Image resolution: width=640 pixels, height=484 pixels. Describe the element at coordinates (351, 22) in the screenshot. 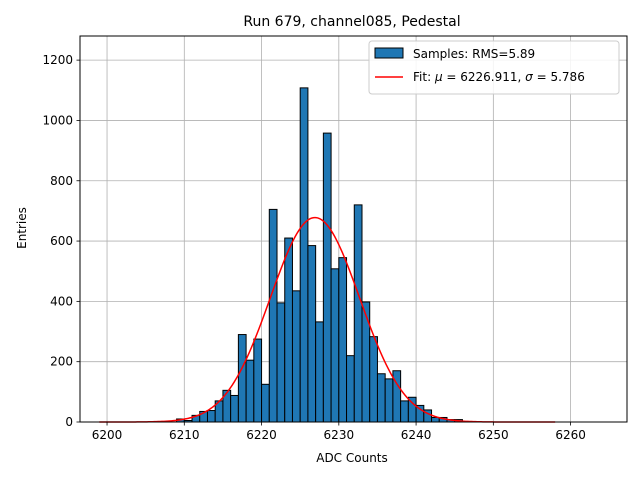

I see `chart-title: Run 679, channel085, Pedestal` at that location.